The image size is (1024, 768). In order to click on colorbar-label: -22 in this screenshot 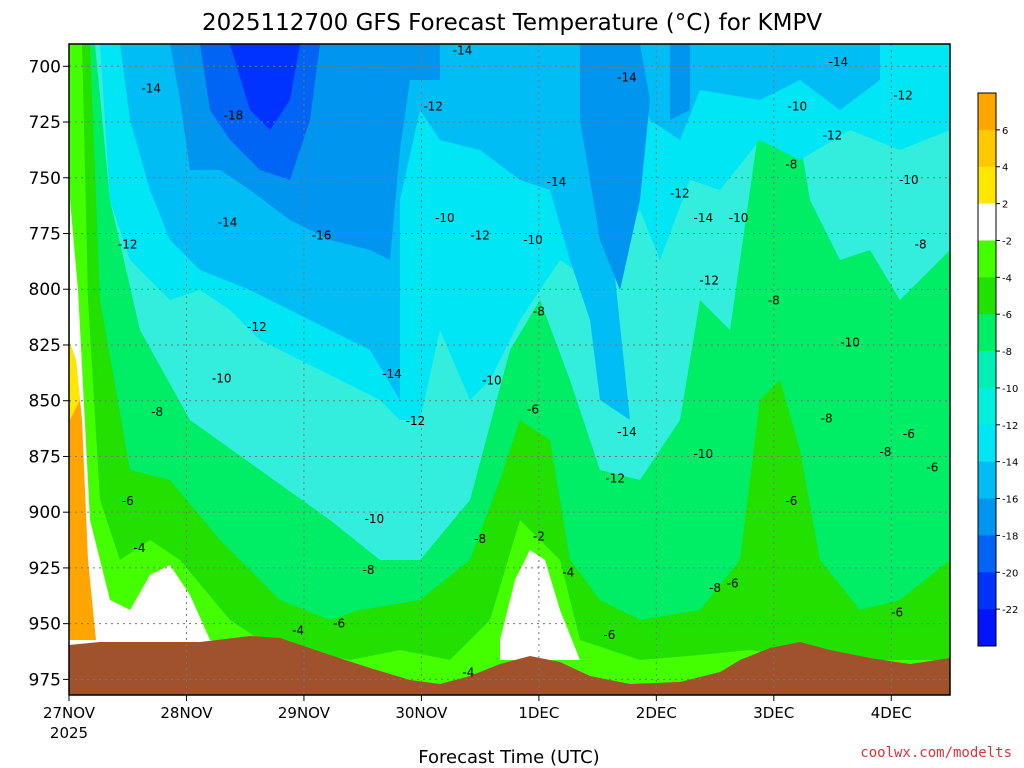, I will do `click(1010, 610)`.